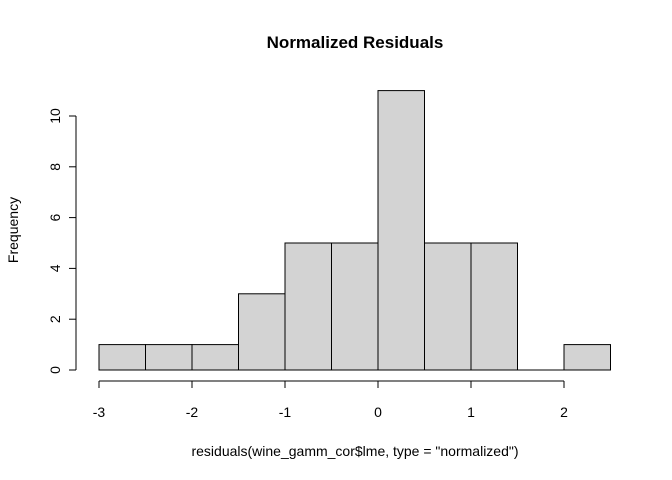  I want to click on y-axis-label: Frequency, so click(13, 230).